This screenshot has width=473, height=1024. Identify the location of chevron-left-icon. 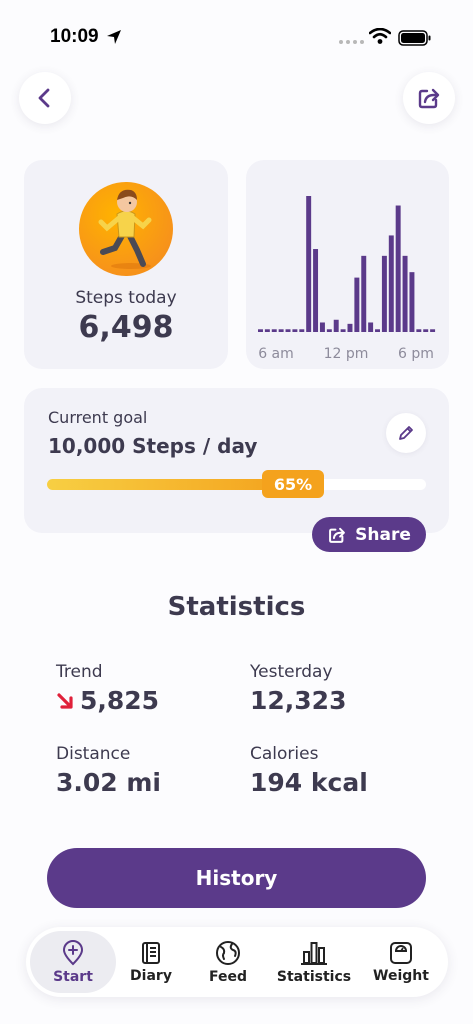
(44, 98).